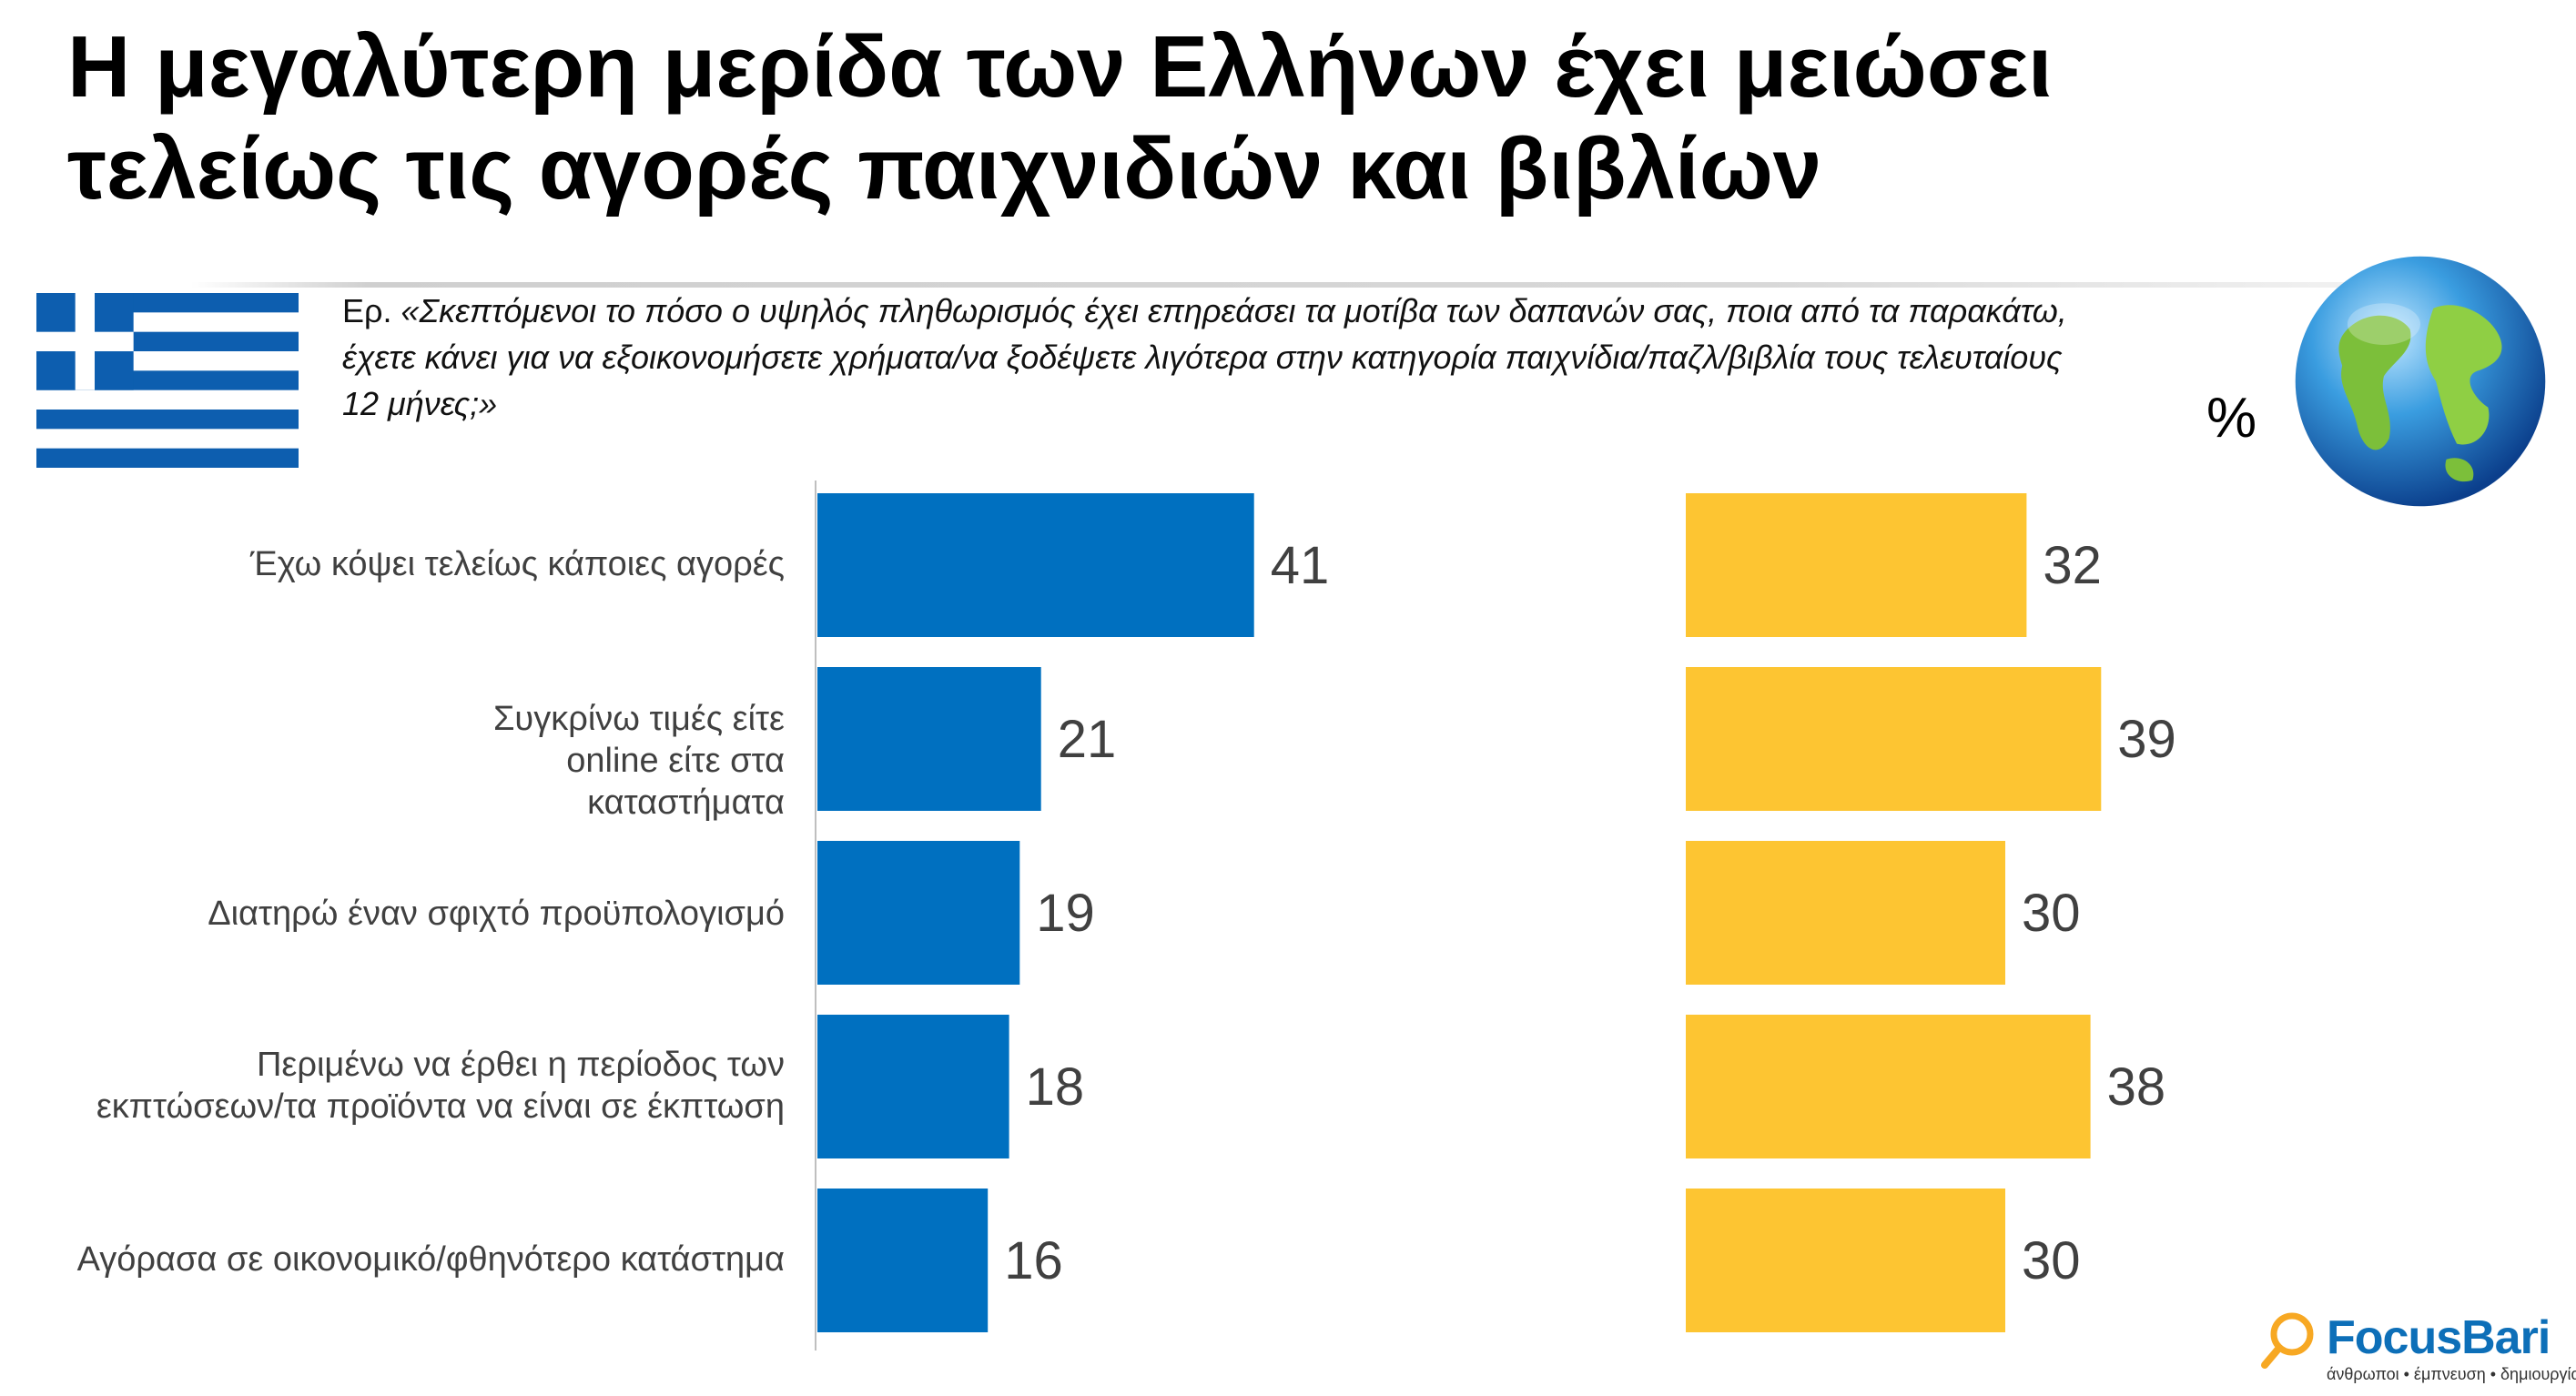 This screenshot has height=1396, width=2576. What do you see at coordinates (167, 380) in the screenshot?
I see `greek-flag-icon` at bounding box center [167, 380].